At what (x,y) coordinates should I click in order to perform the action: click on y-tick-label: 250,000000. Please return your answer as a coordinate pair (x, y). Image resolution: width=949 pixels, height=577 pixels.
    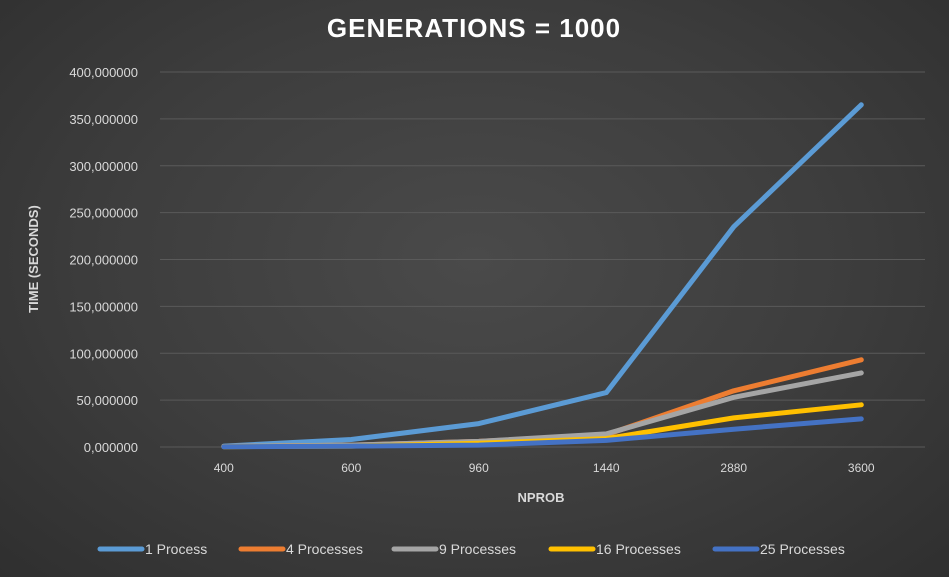
    Looking at the image, I should click on (103, 213).